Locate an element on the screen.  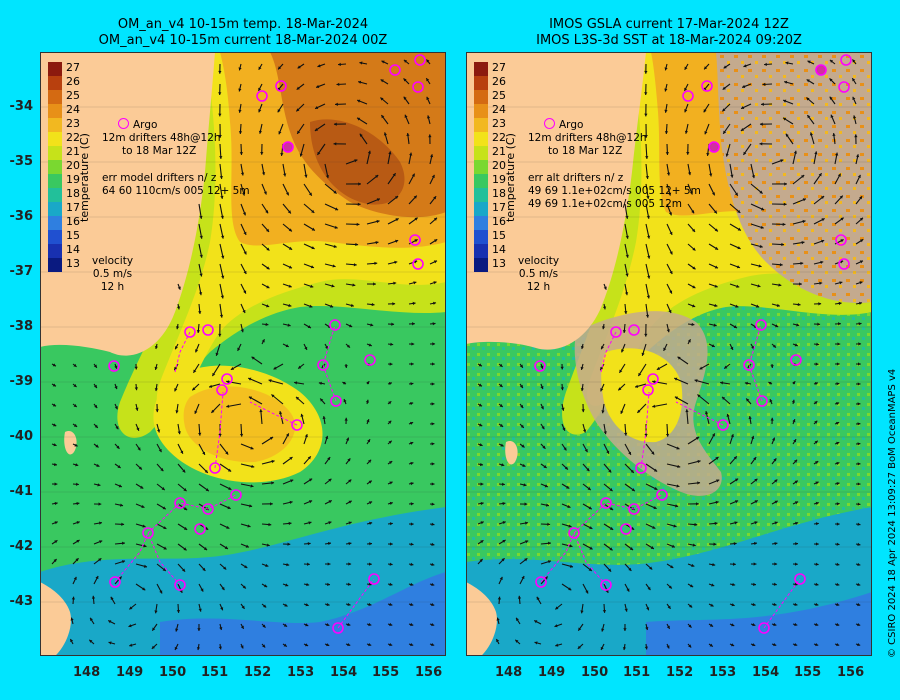
lon-tick: 151 is located at coordinates (637, 672).